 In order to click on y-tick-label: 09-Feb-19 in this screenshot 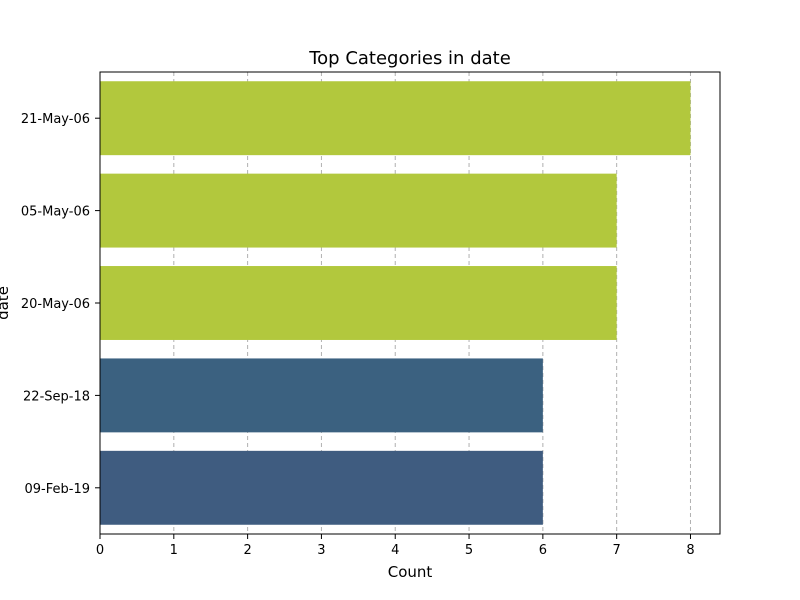, I will do `click(57, 489)`.